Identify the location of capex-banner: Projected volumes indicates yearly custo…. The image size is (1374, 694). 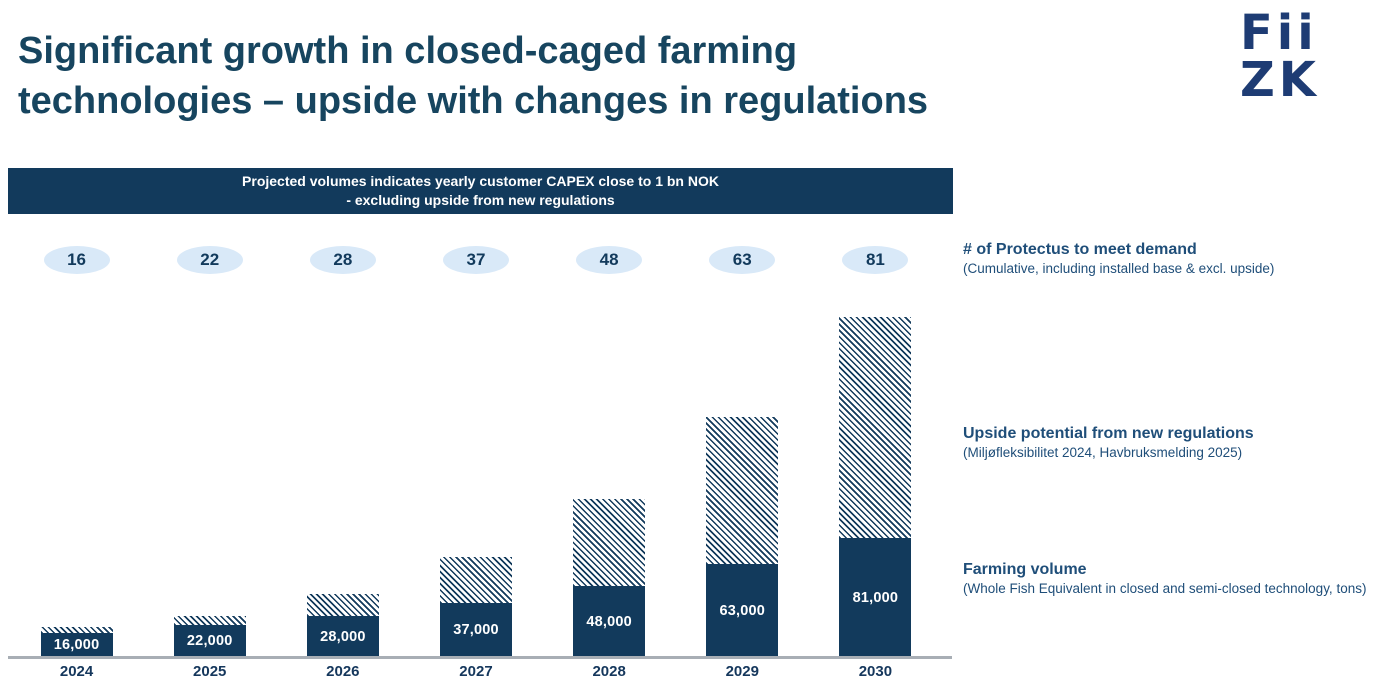
(480, 191).